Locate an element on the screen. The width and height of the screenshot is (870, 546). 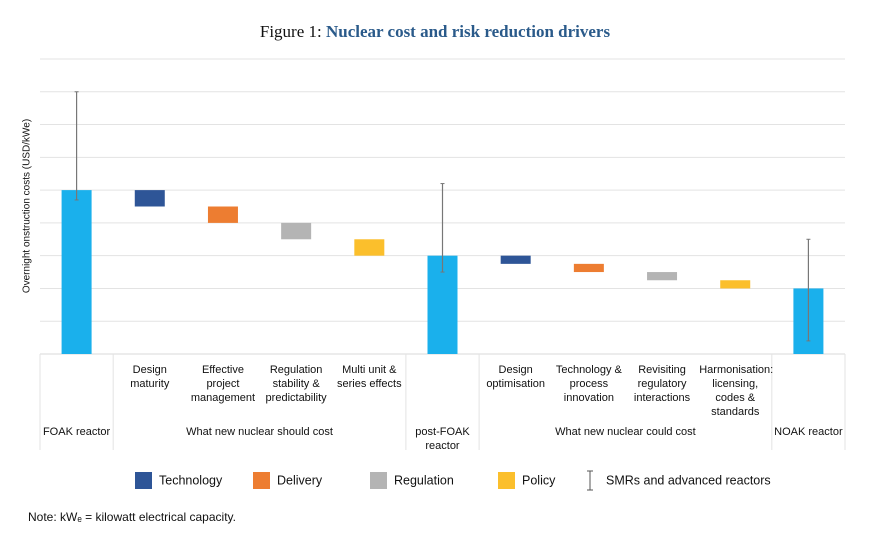
x-tick-label: Multi unit & series effects is located at coordinates (369, 377).